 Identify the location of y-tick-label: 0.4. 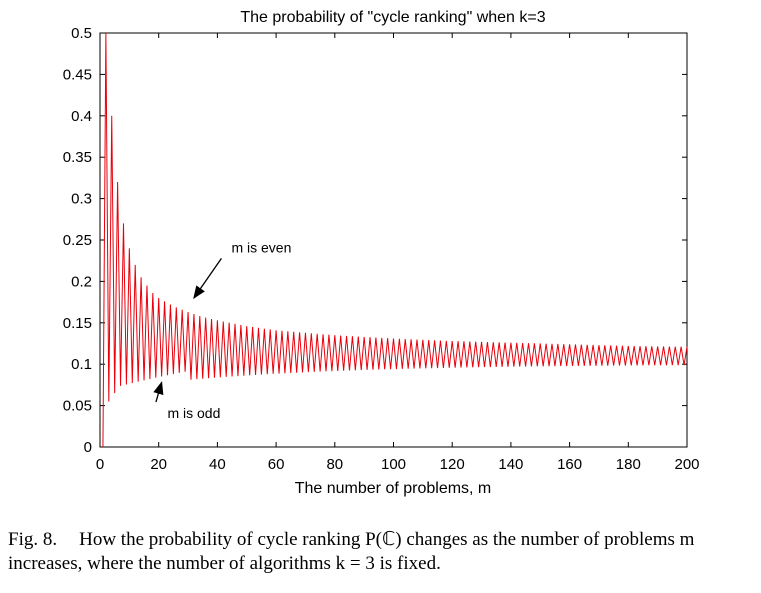
(81, 116).